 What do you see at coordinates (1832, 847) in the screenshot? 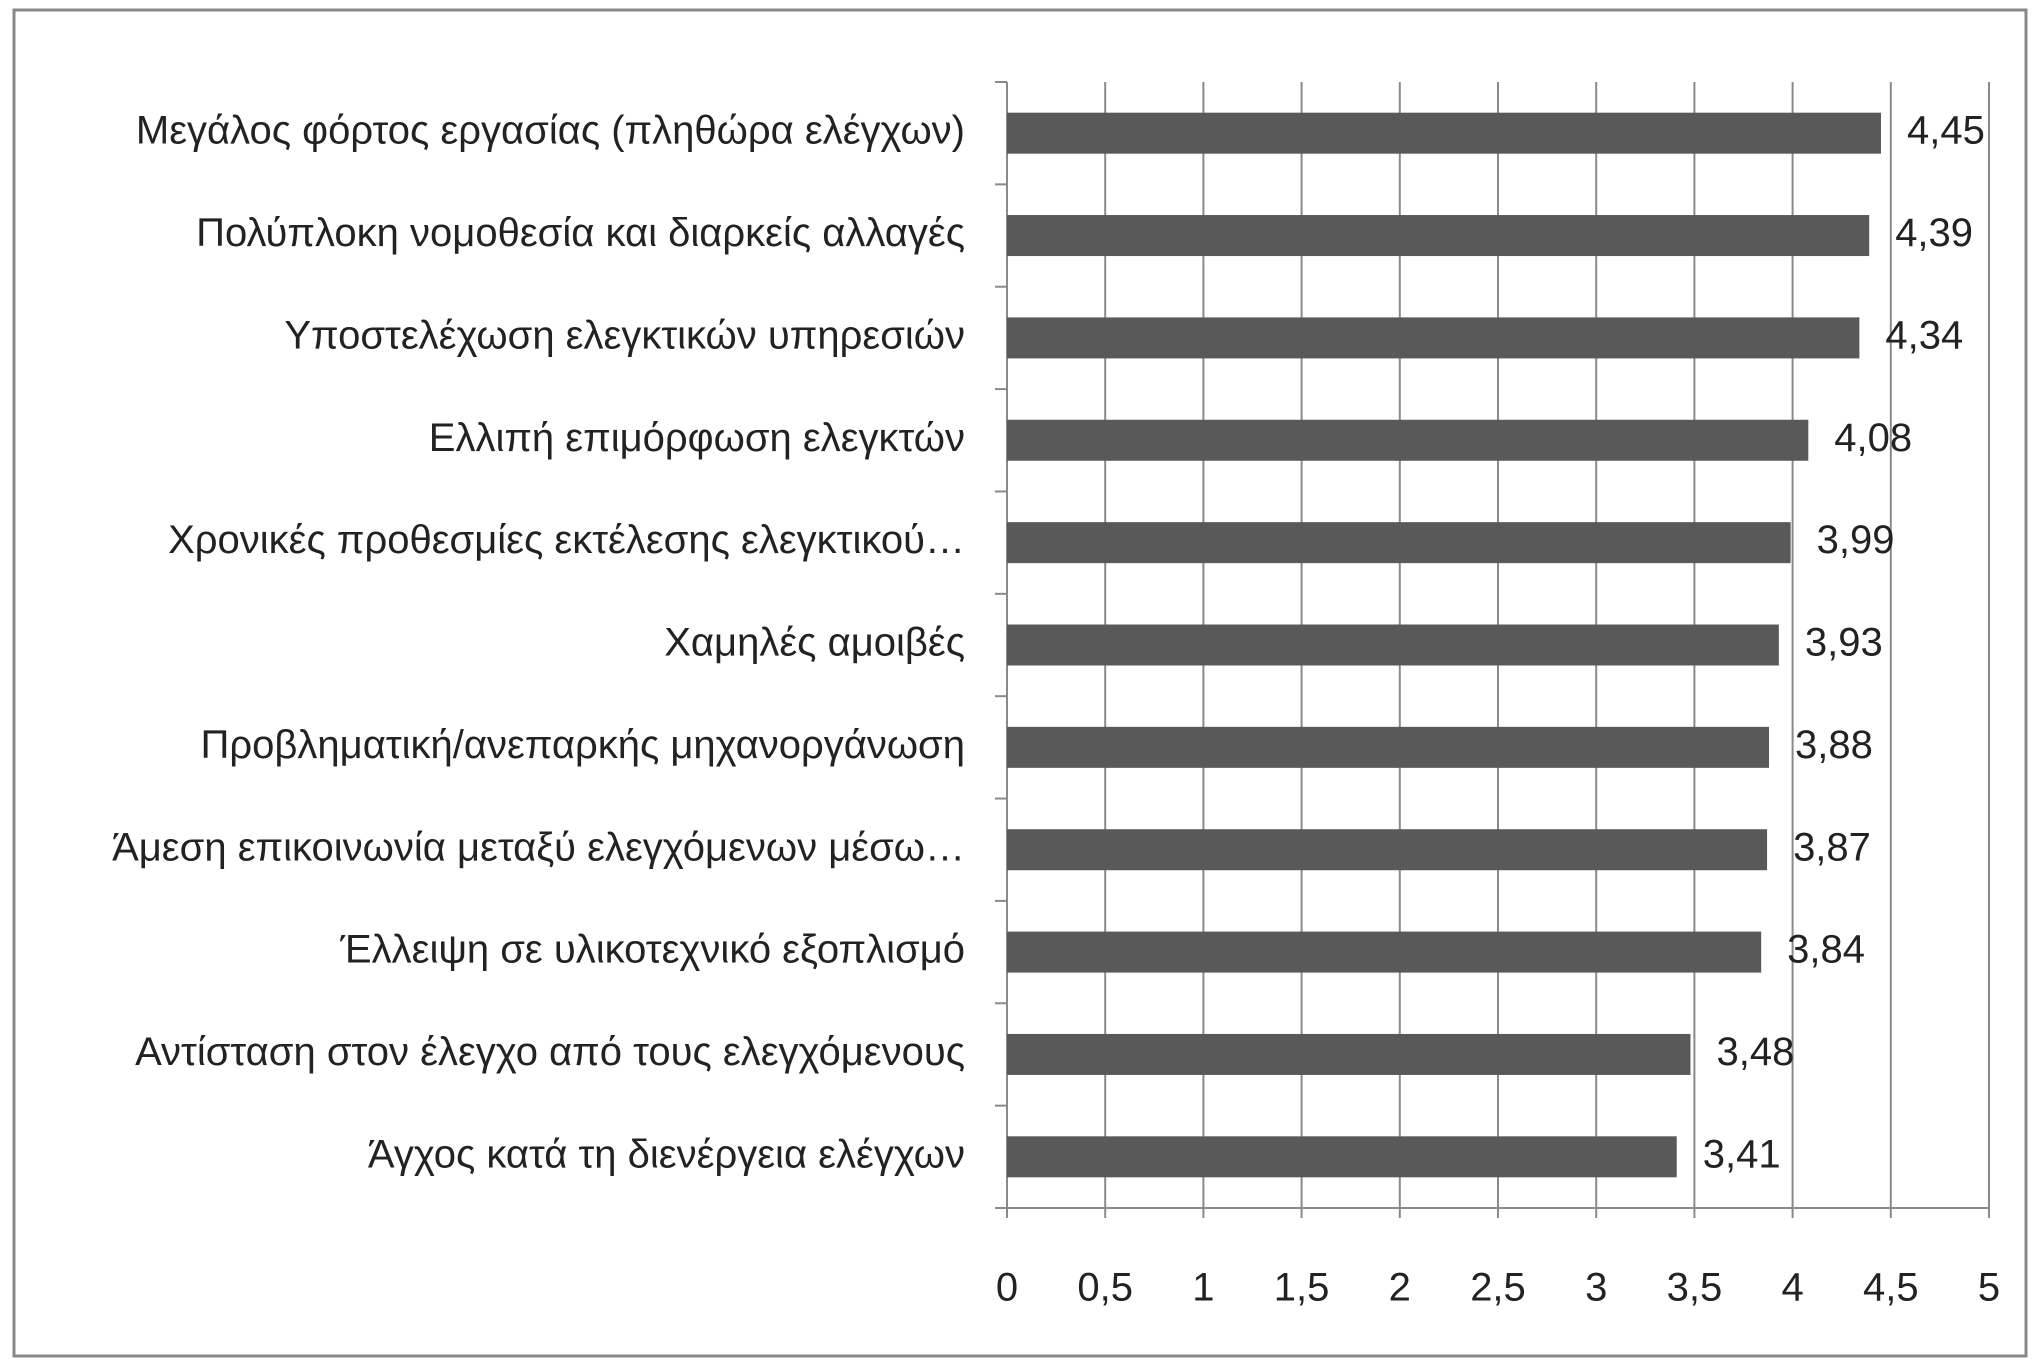
I see `value-label: 3,87` at bounding box center [1832, 847].